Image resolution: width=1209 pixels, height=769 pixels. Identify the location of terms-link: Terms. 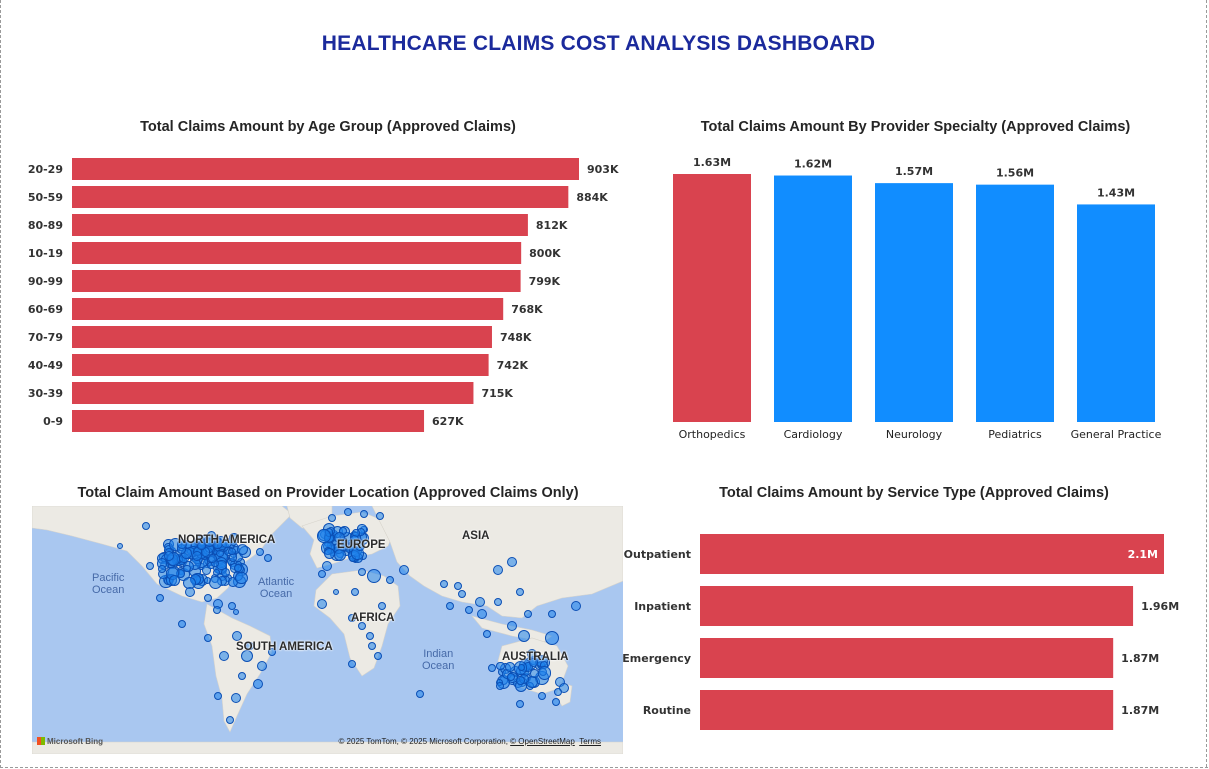
(590, 741).